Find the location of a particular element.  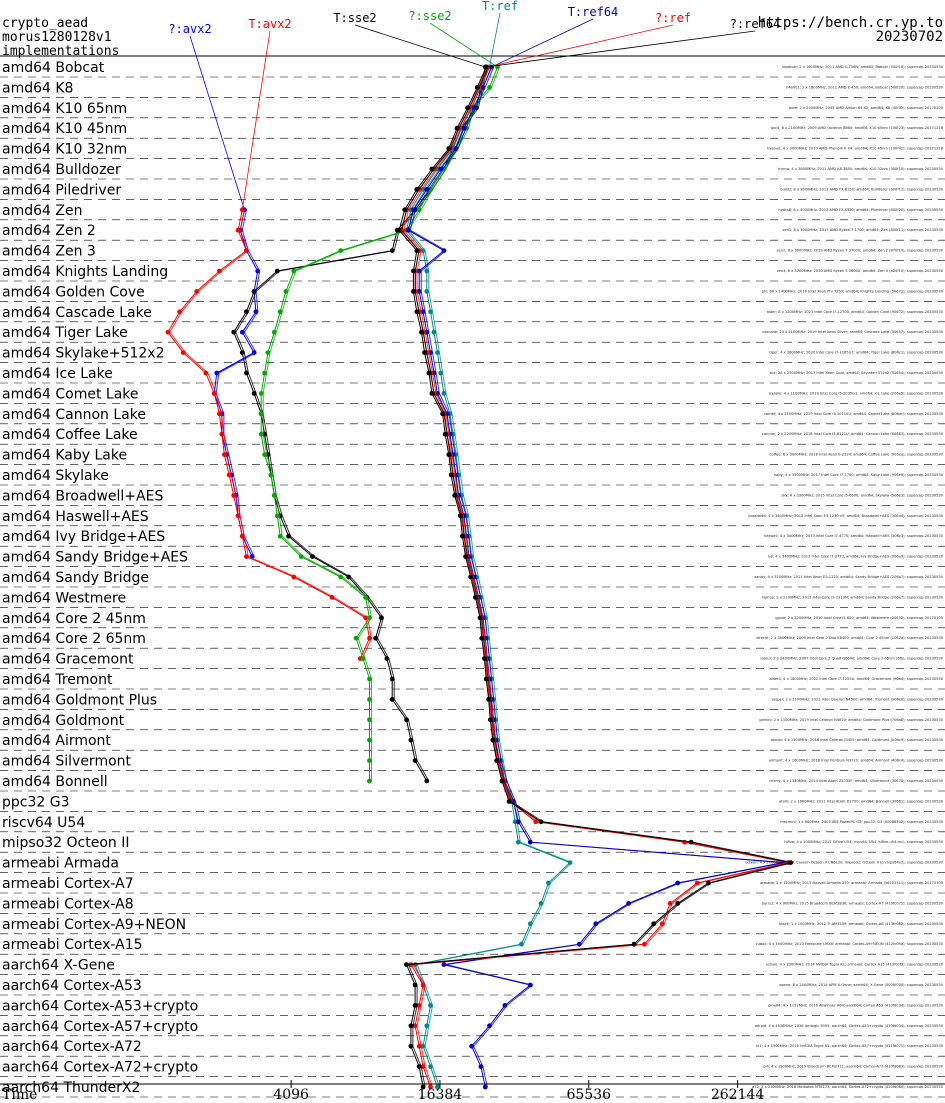

algorithm-label: morus1280128v1 is located at coordinates (57, 37).